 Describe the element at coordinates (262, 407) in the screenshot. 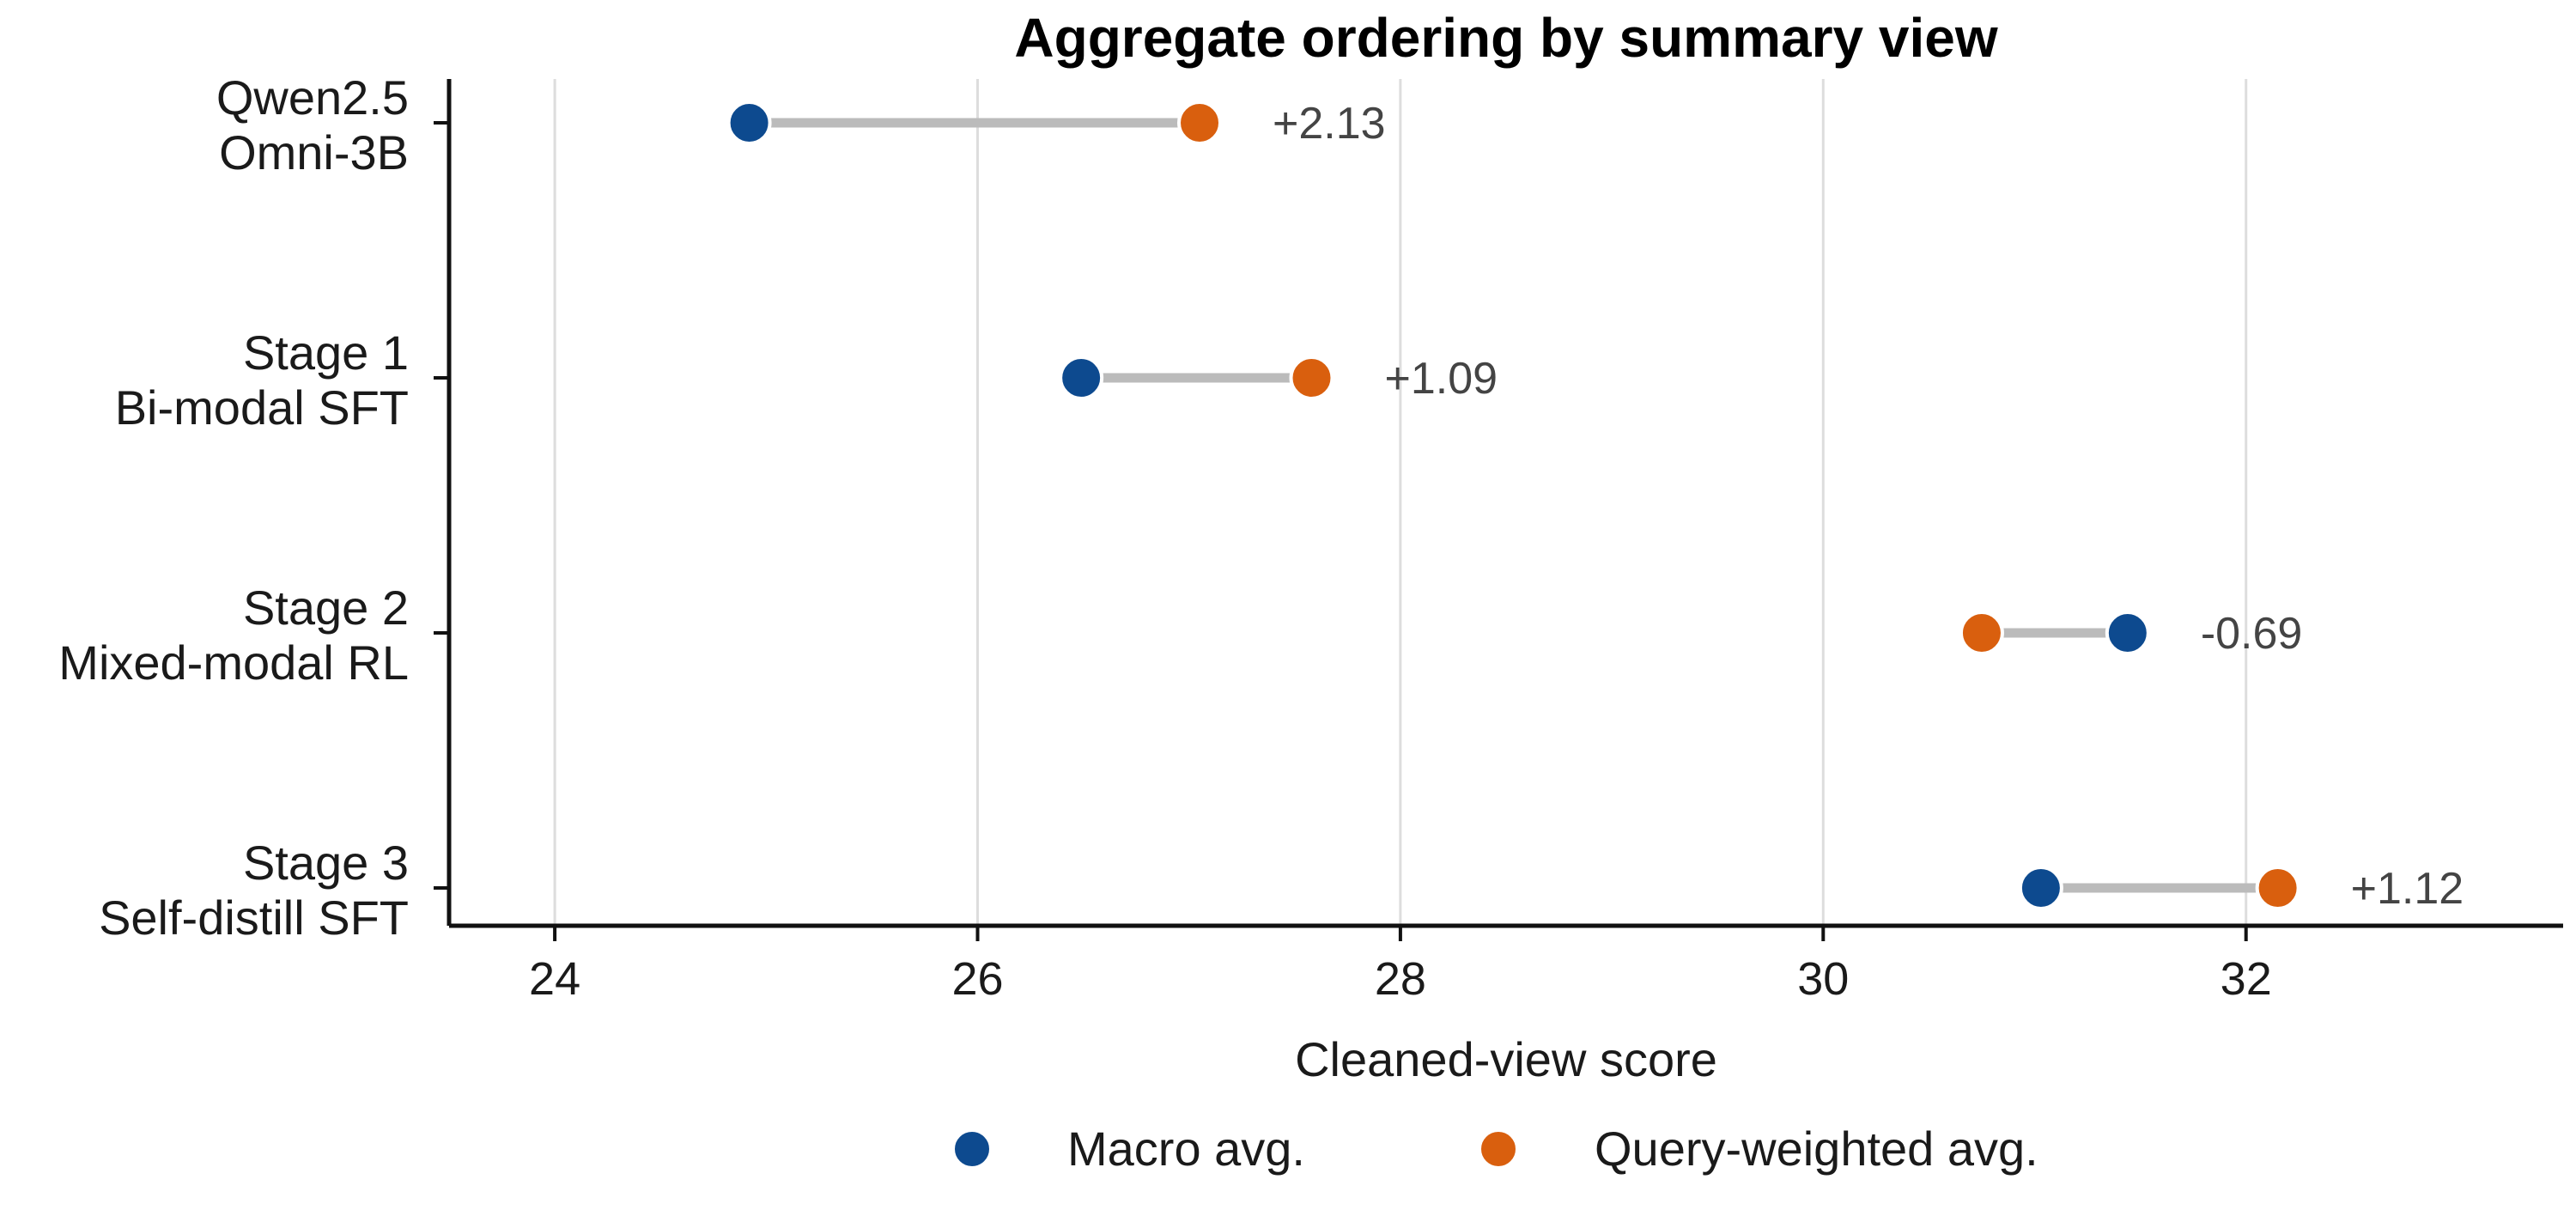

I see `category-label-line: Bi-modal SFT` at that location.